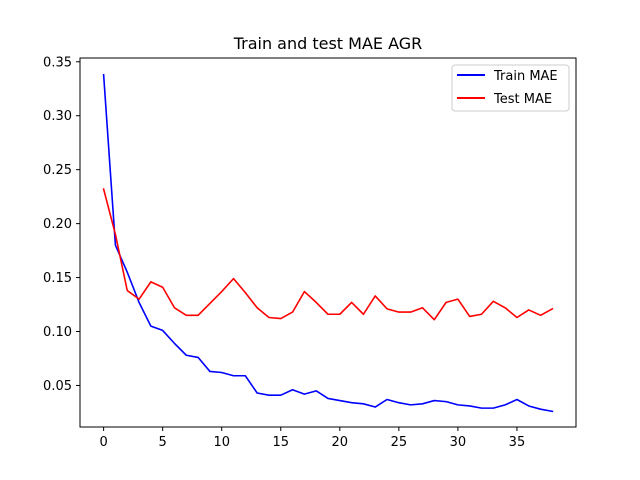 This screenshot has height=480, width=640. What do you see at coordinates (57, 62) in the screenshot?
I see `y-tick-label: 0.35` at bounding box center [57, 62].